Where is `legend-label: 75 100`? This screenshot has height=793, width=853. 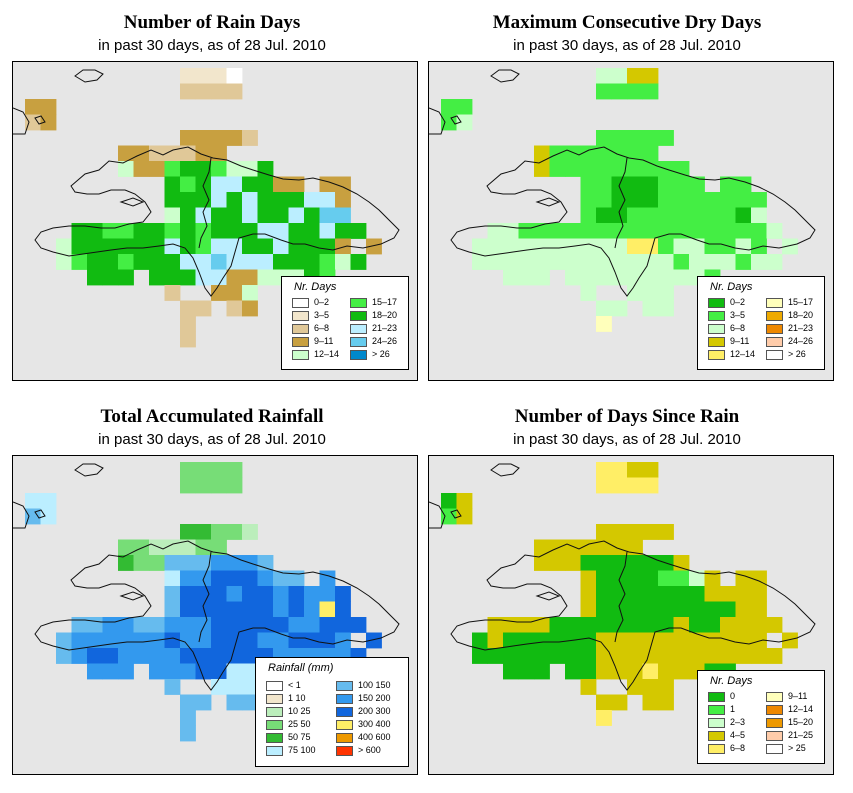 legend-label: 75 100 is located at coordinates (302, 750).